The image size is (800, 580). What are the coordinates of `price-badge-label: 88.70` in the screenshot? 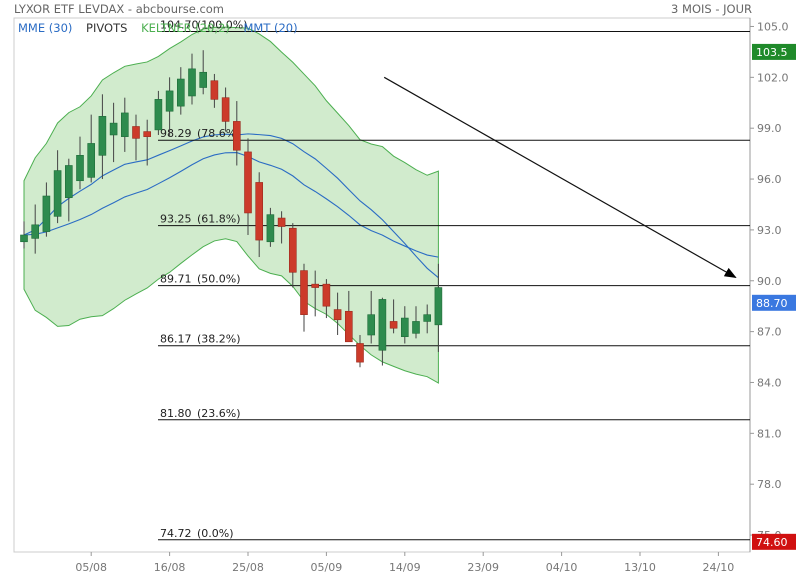 It's located at (772, 303).